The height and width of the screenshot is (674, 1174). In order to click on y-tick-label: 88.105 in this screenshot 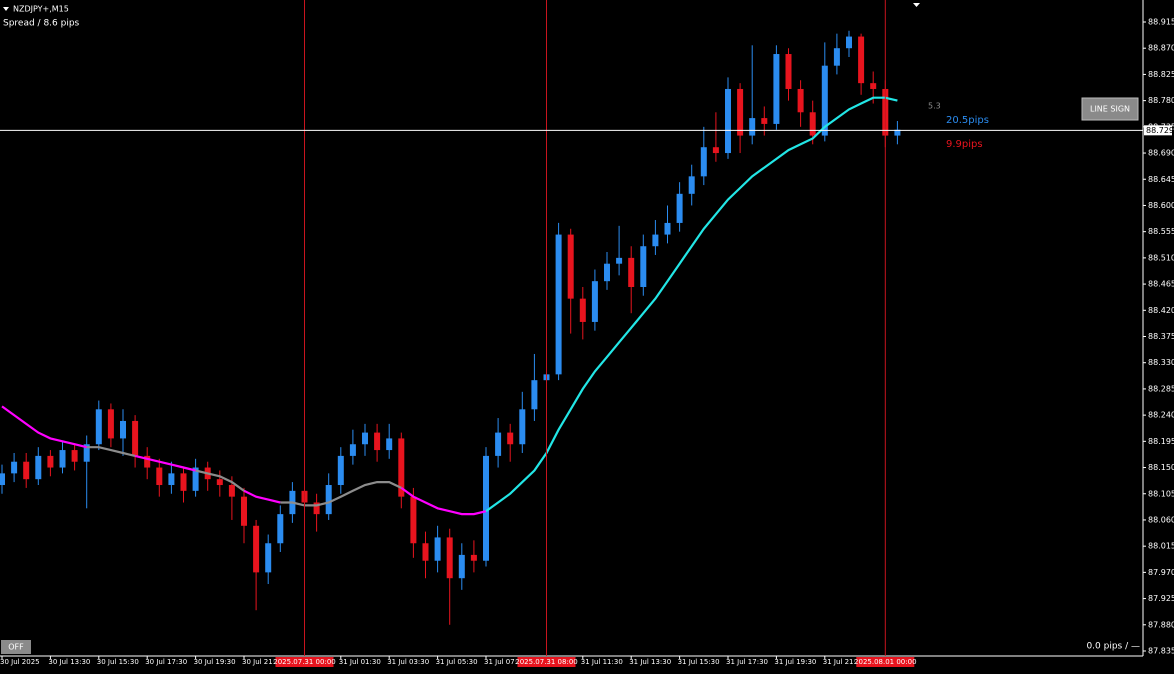, I will do `click(1161, 493)`.